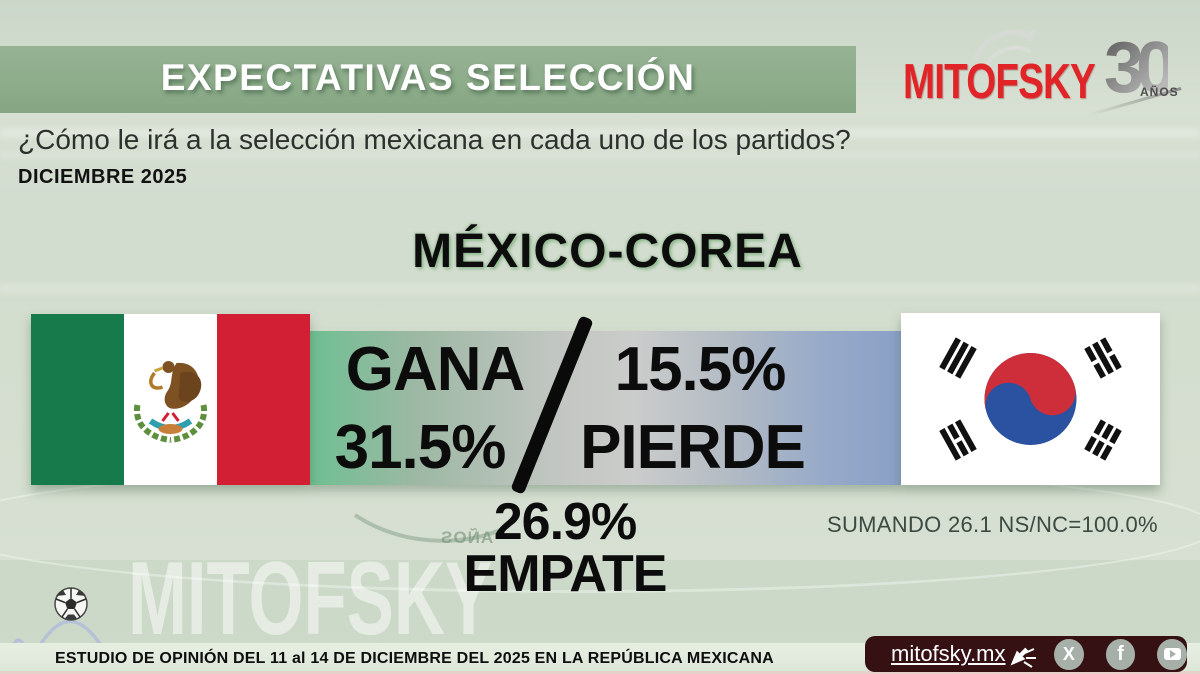 This screenshot has height=674, width=1200. Describe the element at coordinates (1103, 440) in the screenshot. I see `trigram-gon` at that location.